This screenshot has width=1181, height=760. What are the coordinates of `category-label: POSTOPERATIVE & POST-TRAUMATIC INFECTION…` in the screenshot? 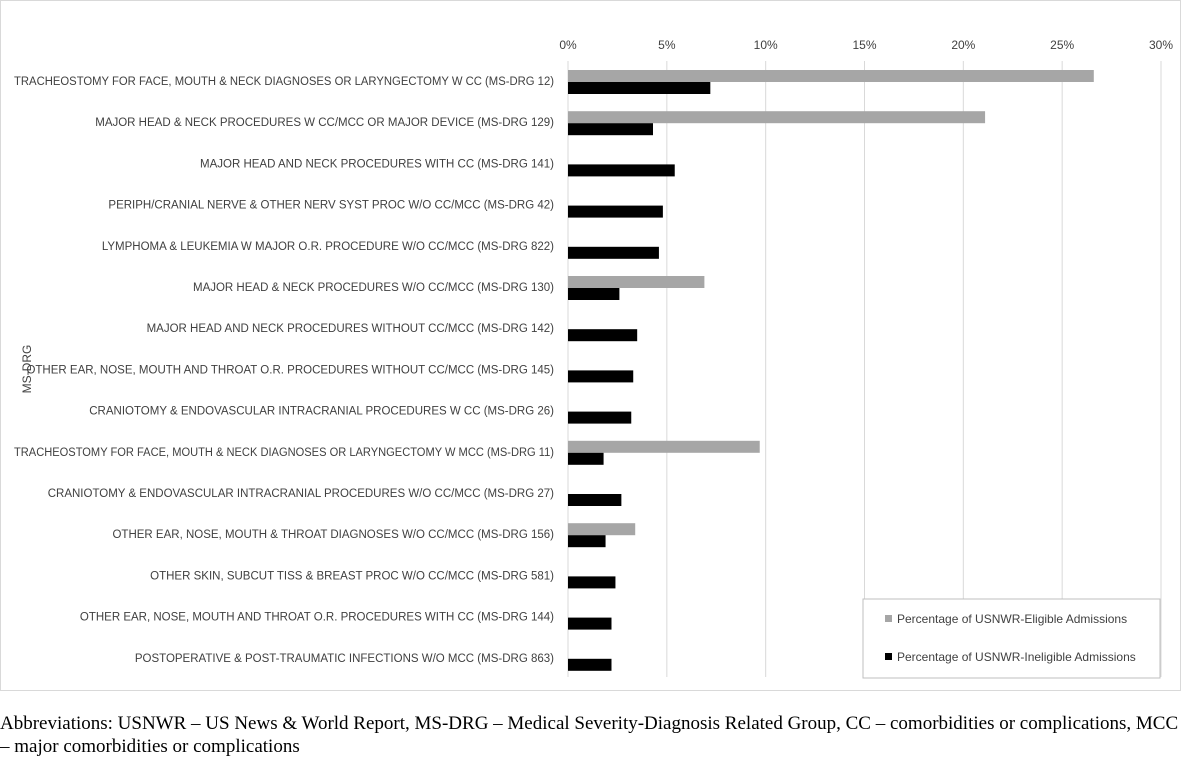 It's located at (344, 659).